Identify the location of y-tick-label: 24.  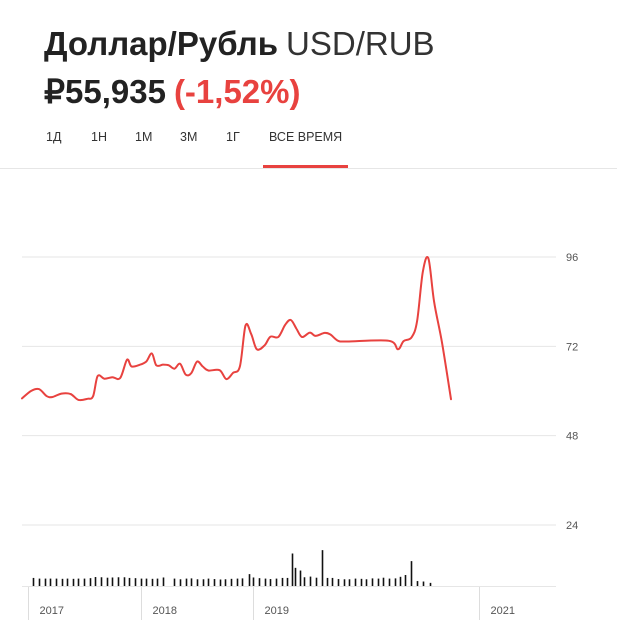
(572, 526).